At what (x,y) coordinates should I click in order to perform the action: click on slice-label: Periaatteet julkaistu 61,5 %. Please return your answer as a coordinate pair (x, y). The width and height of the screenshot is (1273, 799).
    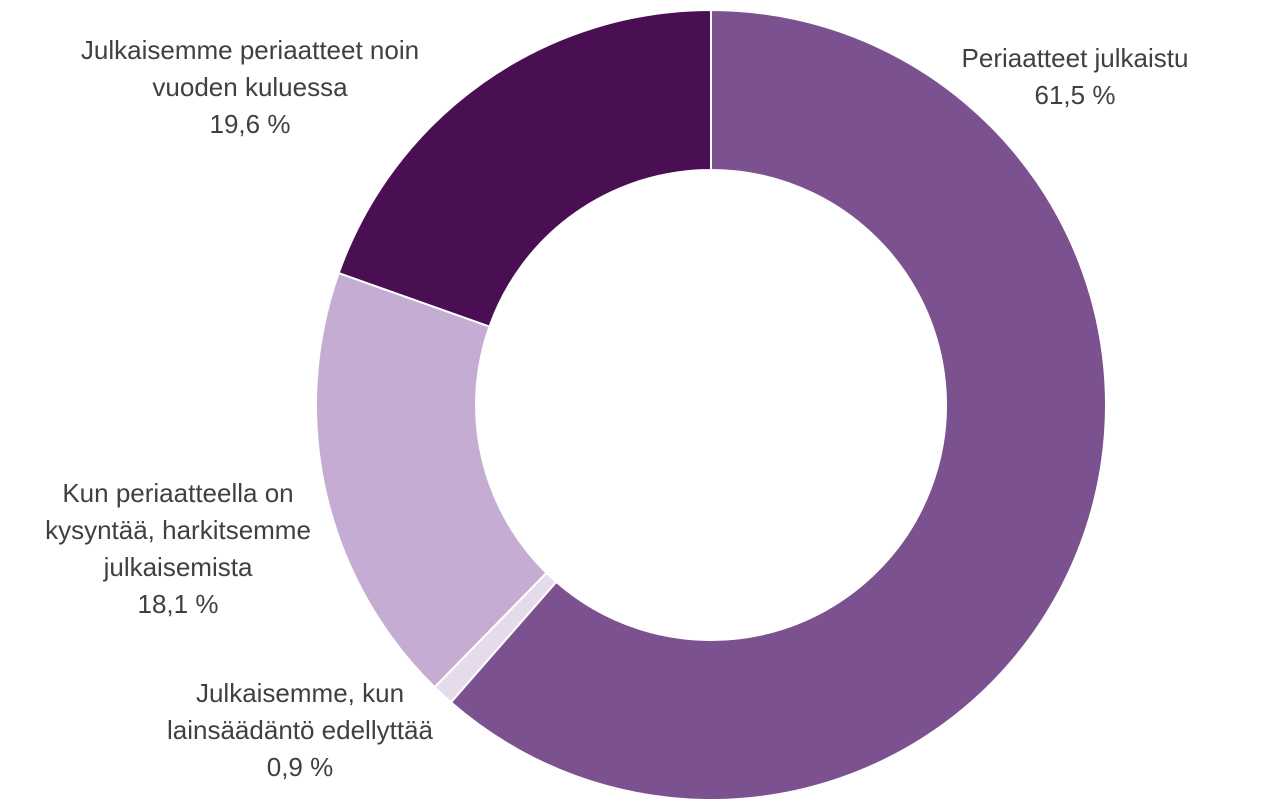
    Looking at the image, I should click on (1075, 77).